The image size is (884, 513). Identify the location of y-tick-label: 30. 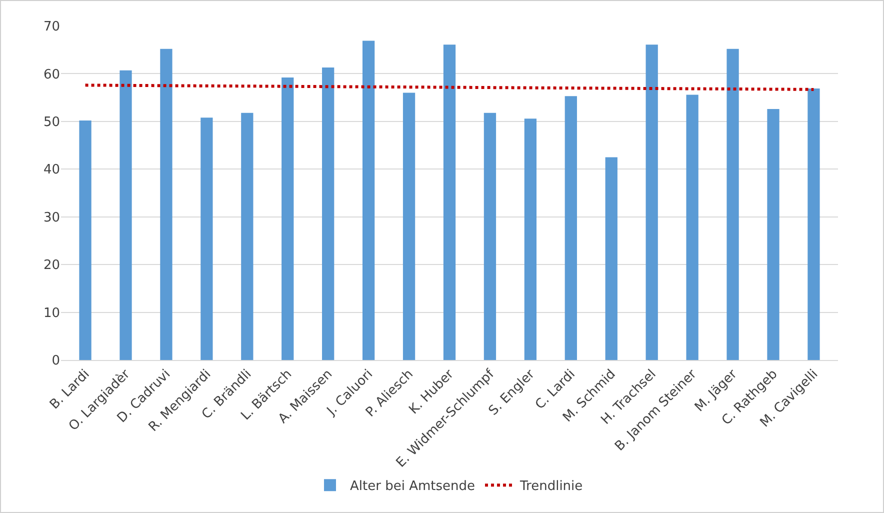
(51, 218).